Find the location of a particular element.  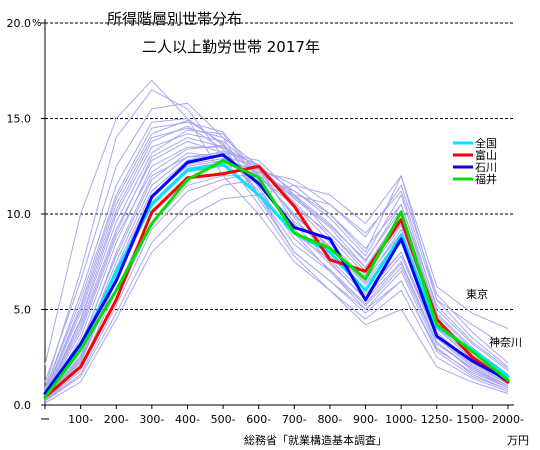

x-tick-label: 600- is located at coordinates (258, 419).